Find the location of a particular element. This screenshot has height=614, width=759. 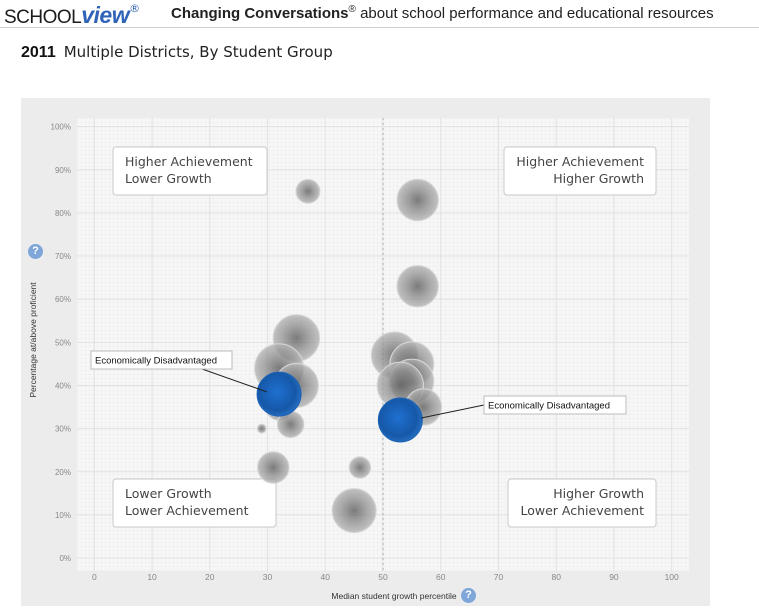

x-tick-label: 30 is located at coordinates (268, 577).